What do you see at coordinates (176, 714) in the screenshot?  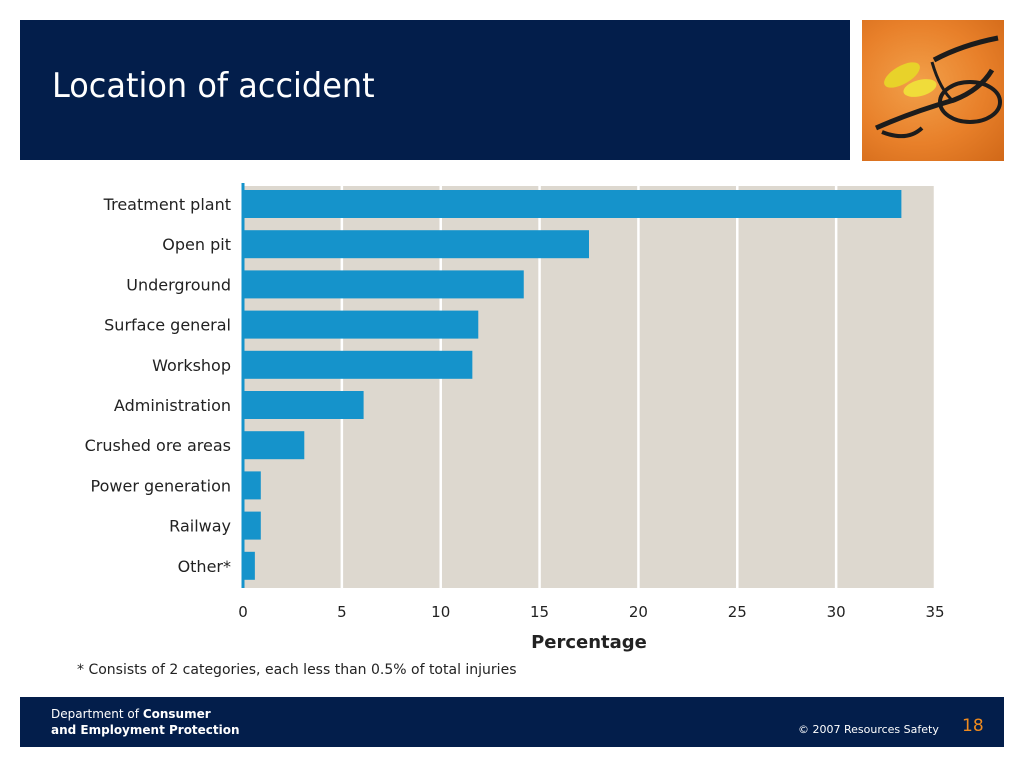 I see `department-name-line-1: Consumer` at bounding box center [176, 714].